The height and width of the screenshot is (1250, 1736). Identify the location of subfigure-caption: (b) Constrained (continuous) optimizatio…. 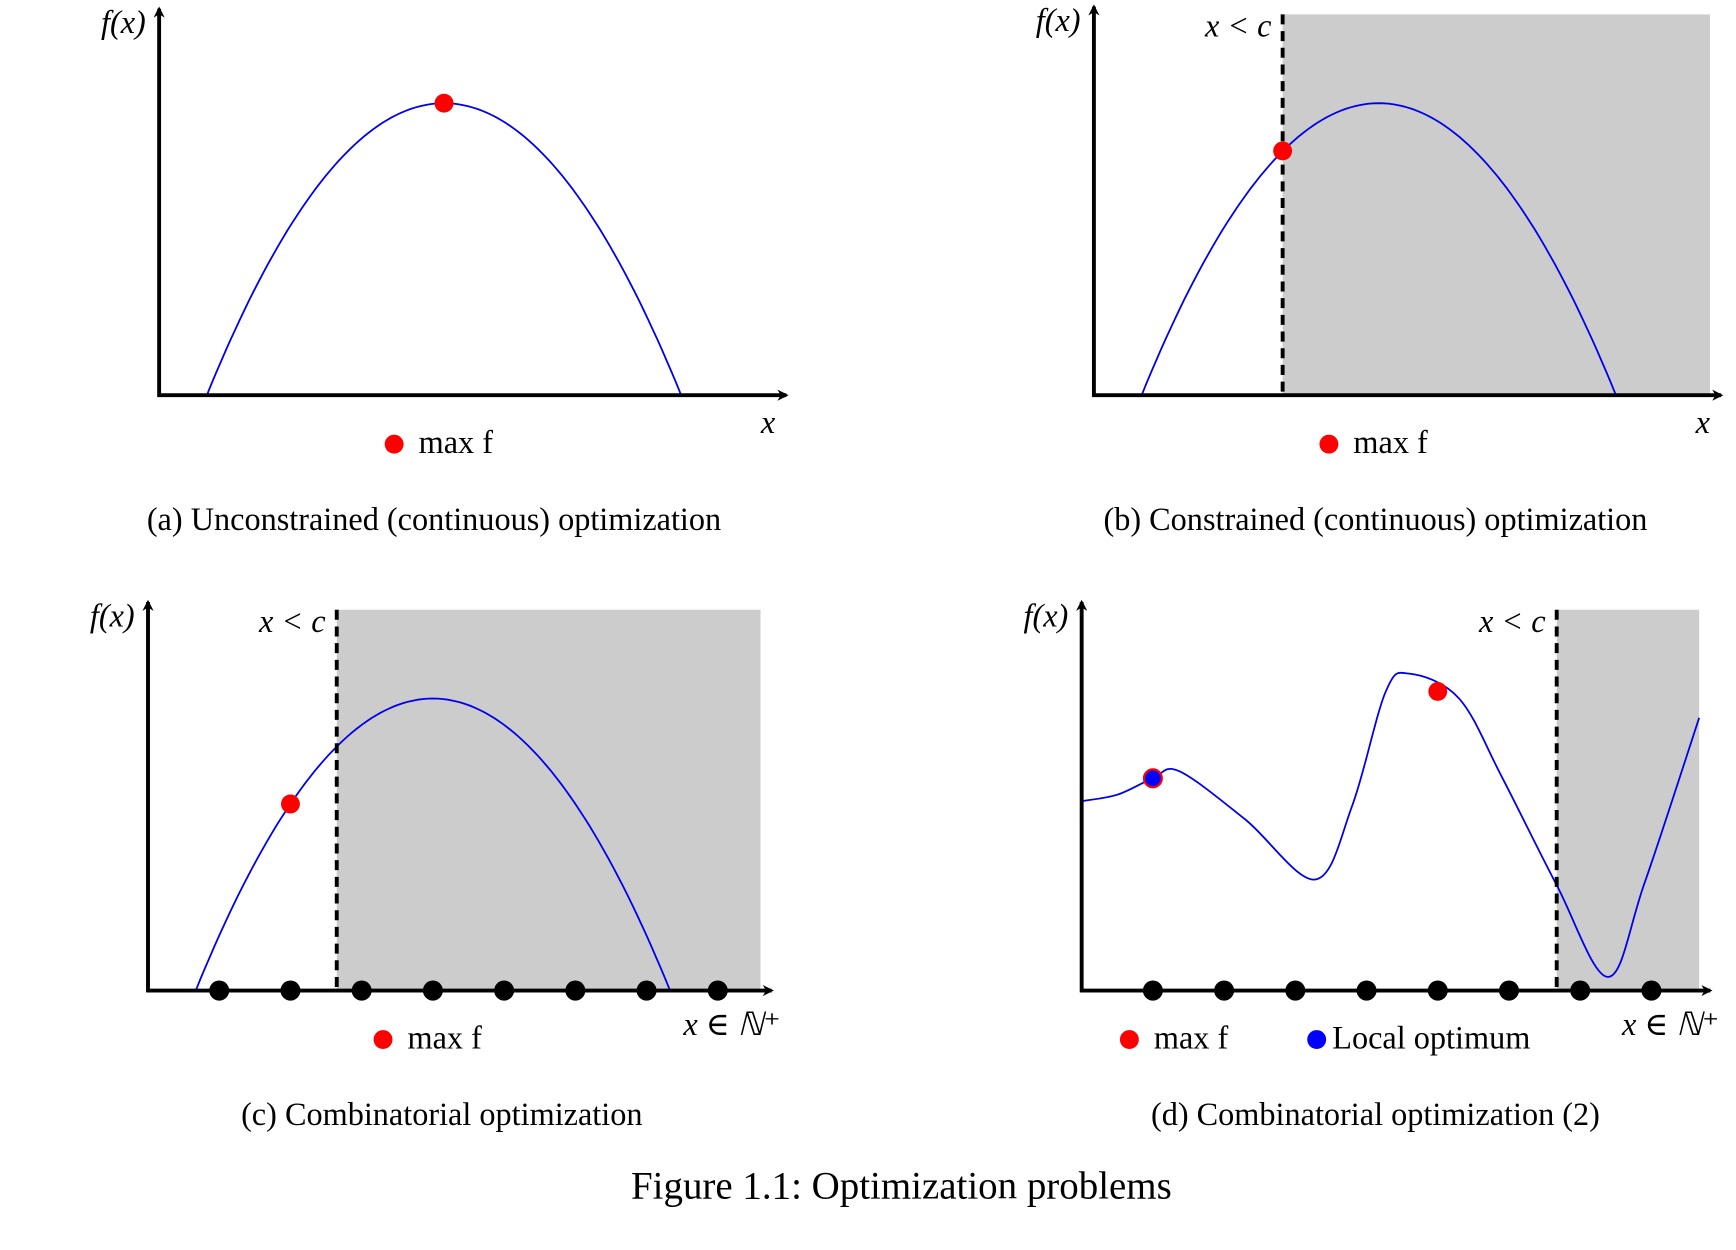
(1375, 519).